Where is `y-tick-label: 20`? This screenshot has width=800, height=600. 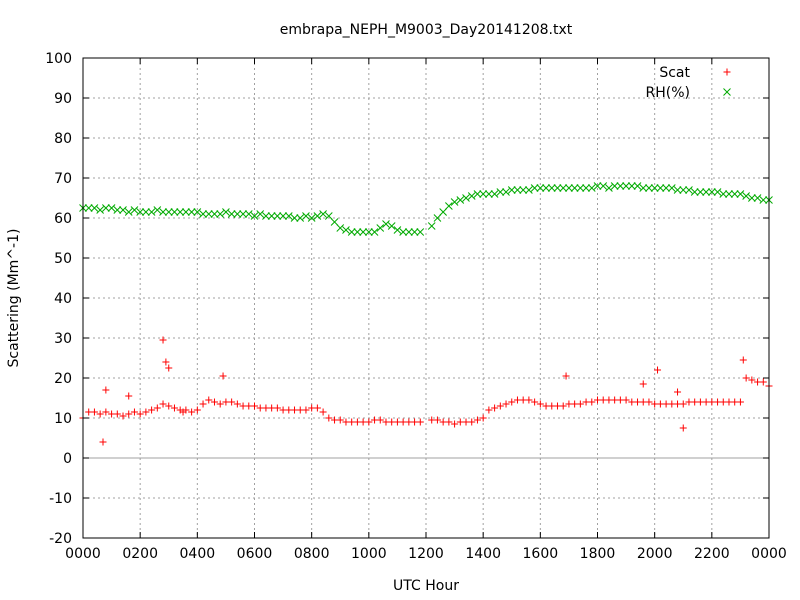 y-tick-label: 20 is located at coordinates (63, 379).